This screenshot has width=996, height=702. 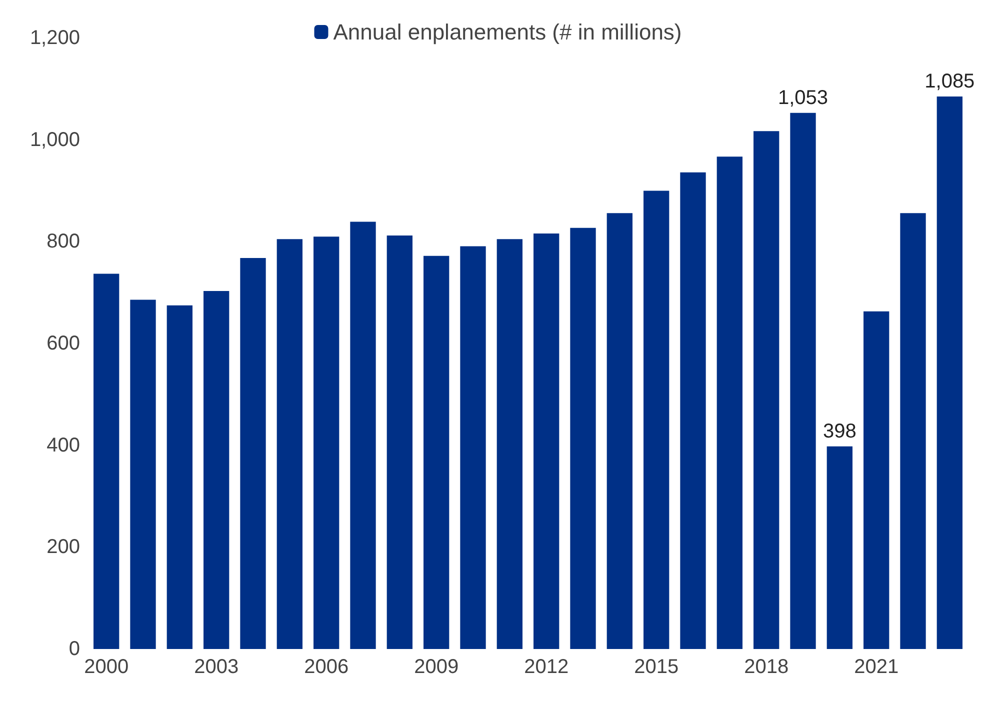 What do you see at coordinates (507, 32) in the screenshot?
I see `legend-label: Annual enplanements (# in millions)` at bounding box center [507, 32].